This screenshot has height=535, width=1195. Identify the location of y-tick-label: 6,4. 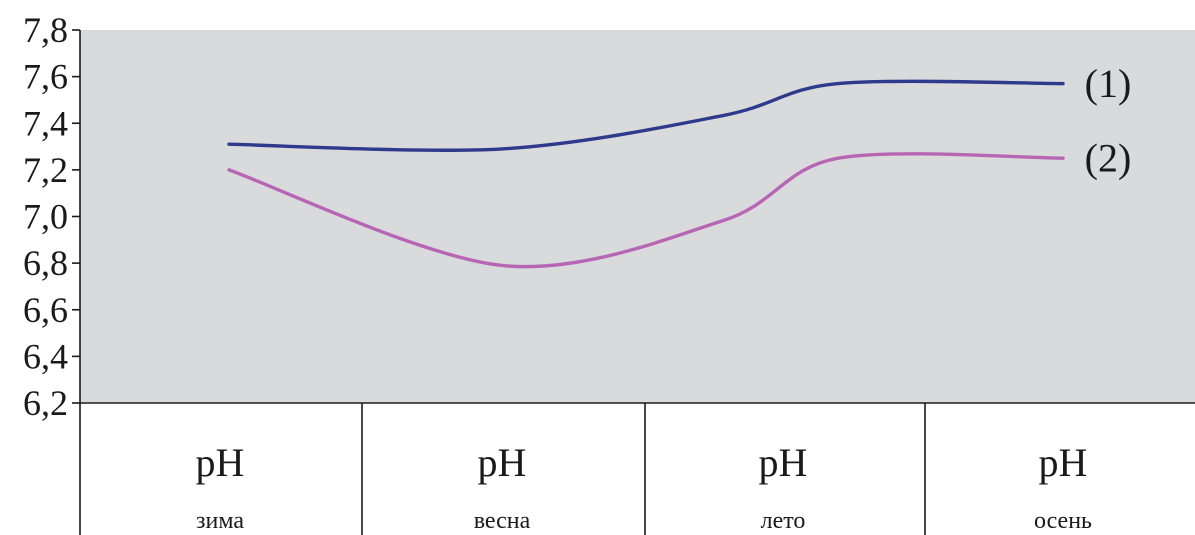
(45, 356).